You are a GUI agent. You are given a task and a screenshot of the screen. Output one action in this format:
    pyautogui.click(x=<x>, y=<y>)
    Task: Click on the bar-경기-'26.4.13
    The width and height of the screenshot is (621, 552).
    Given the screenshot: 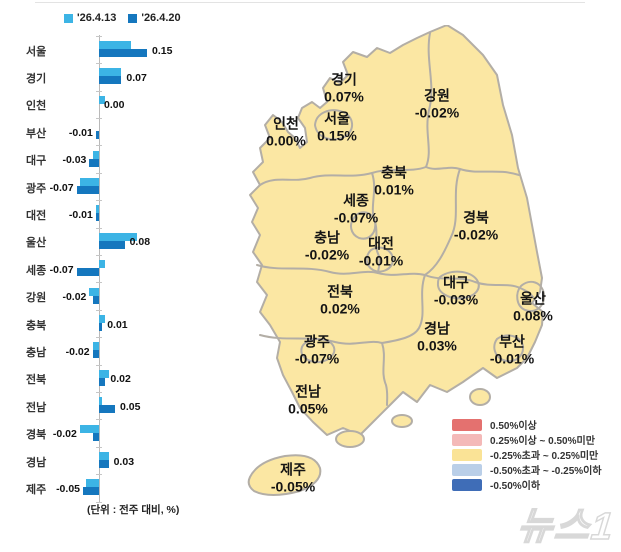 What is the action you would take?
    pyautogui.click(x=110, y=72)
    